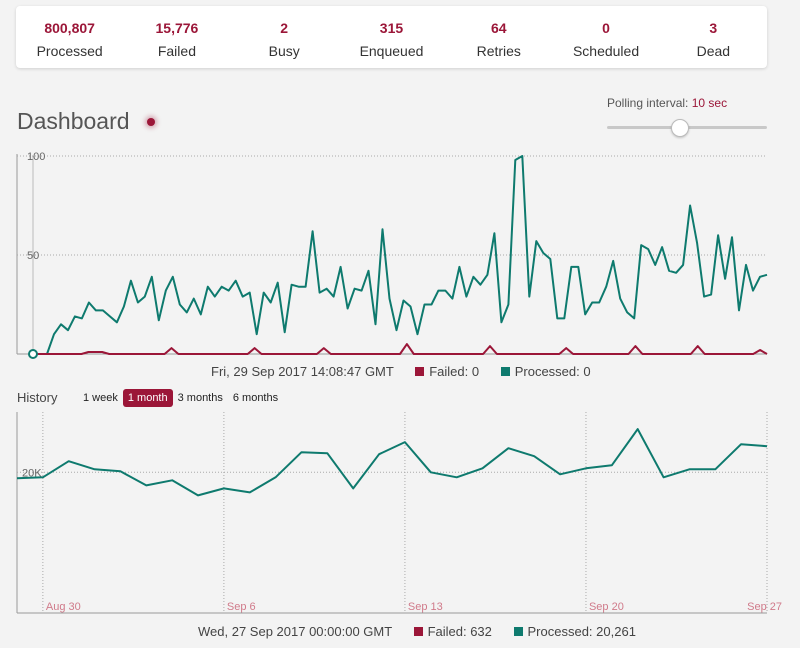 Image resolution: width=800 pixels, height=648 pixels. I want to click on stat-value: 64, so click(498, 28).